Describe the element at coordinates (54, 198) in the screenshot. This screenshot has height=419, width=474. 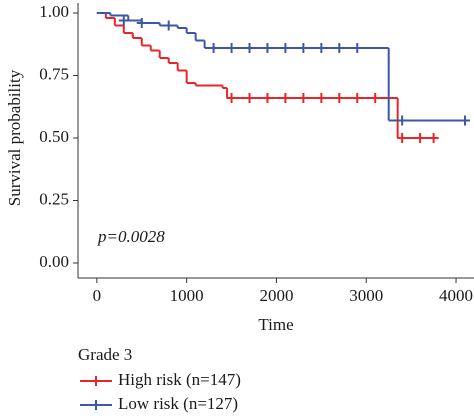
I see `y-tick-label: 0.25` at that location.